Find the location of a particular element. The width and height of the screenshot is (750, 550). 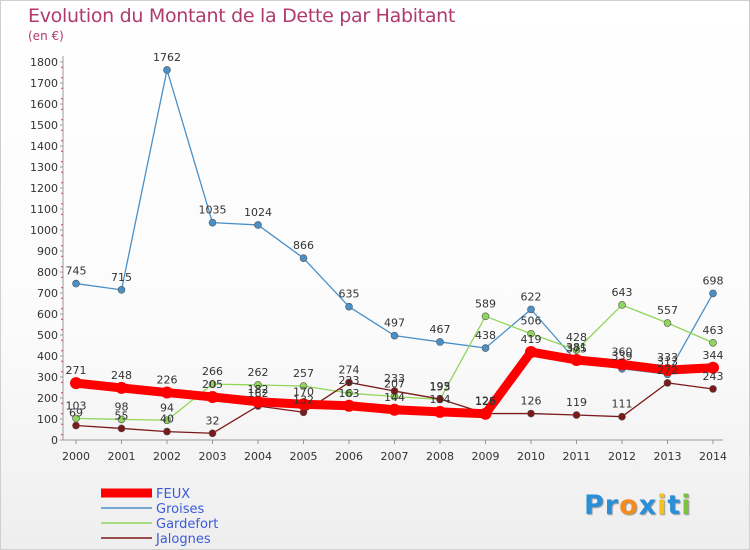

y-tick-label: 500 is located at coordinates (47, 335).